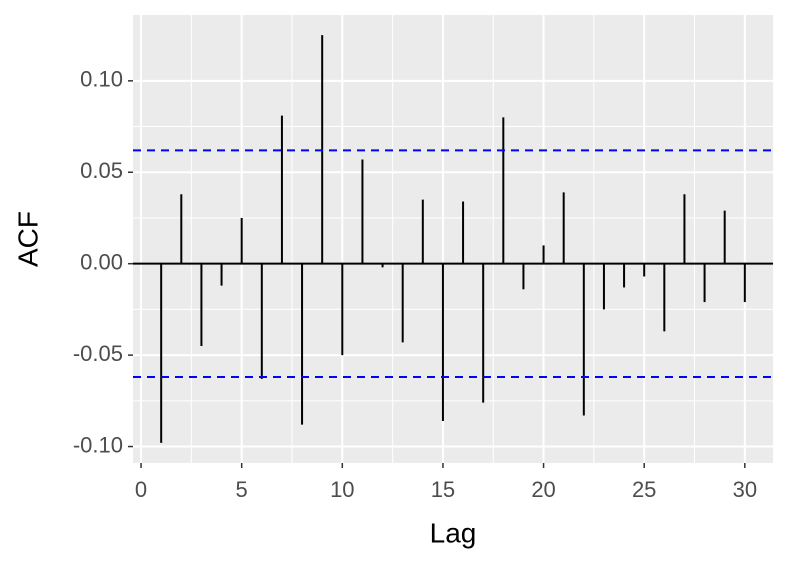 The width and height of the screenshot is (798, 566). What do you see at coordinates (98, 444) in the screenshot?
I see `y-tick-label: -0.10` at bounding box center [98, 444].